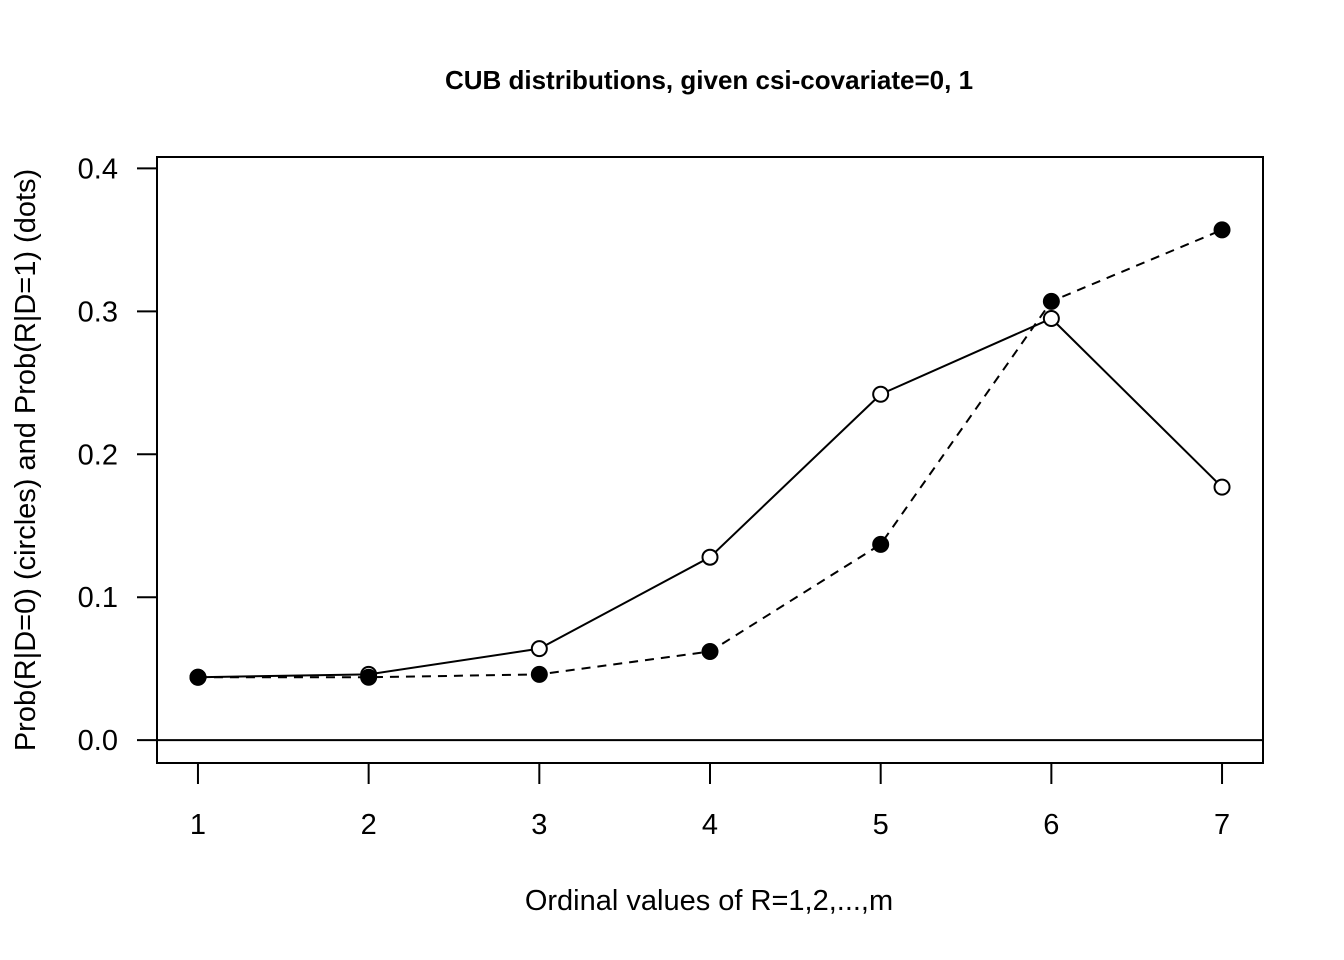  Describe the element at coordinates (98, 741) in the screenshot. I see `y-tick-label: 0.0` at that location.